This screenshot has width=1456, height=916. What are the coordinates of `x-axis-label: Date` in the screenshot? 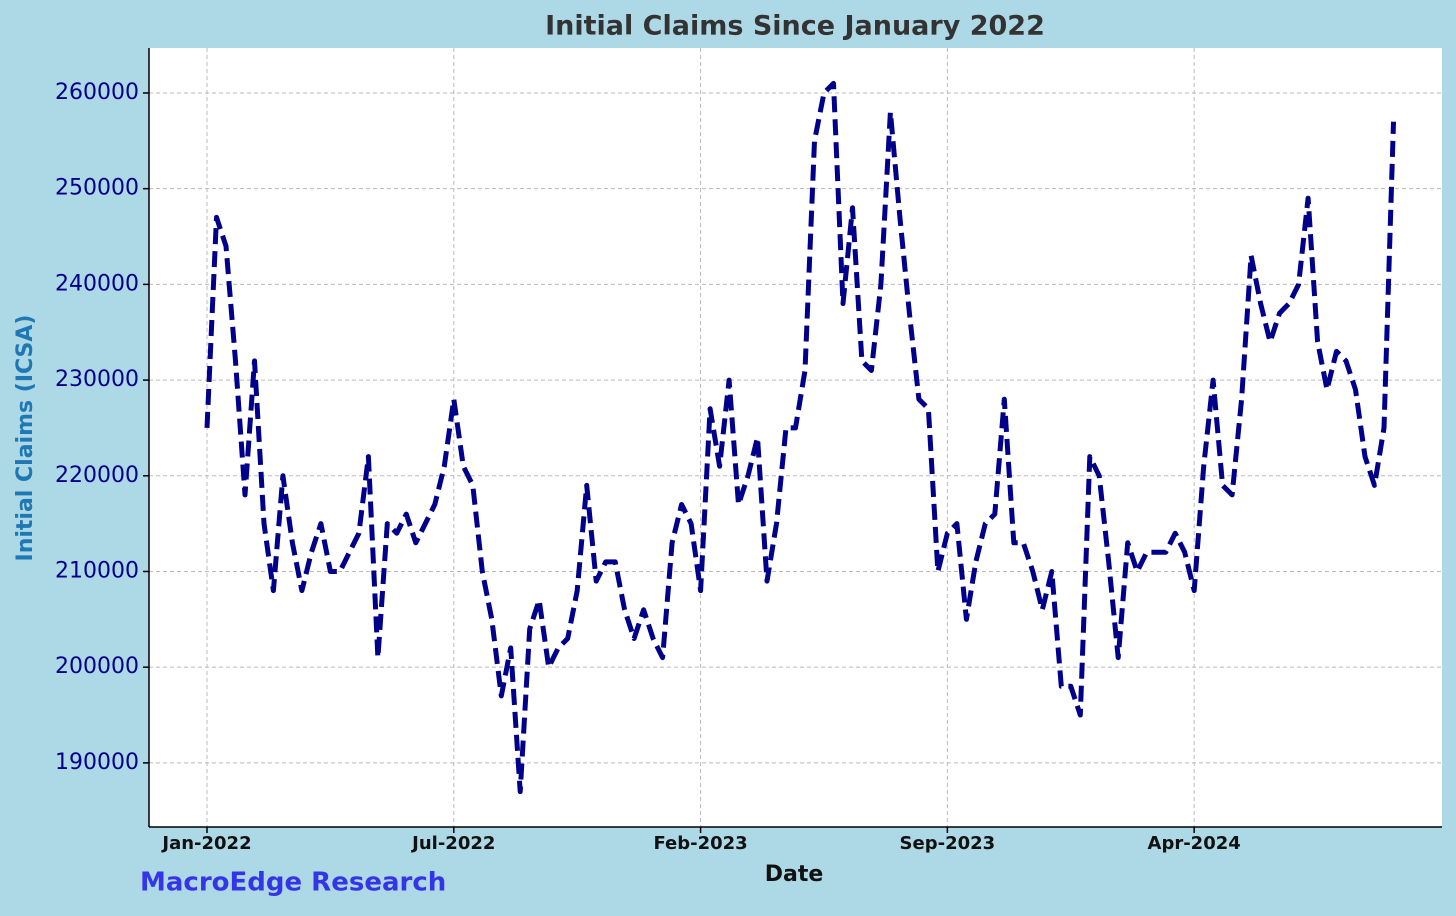 It's located at (794, 874).